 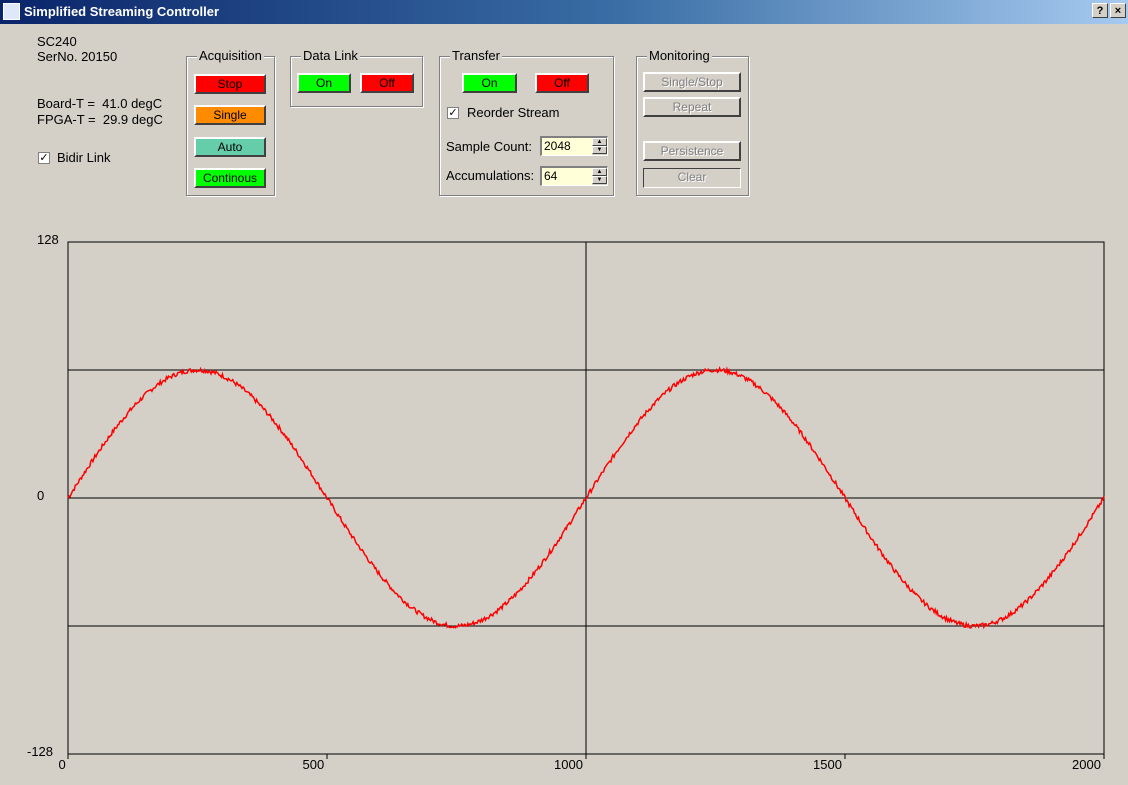 I want to click on sample-count-down-arrow-icon: ▼, so click(x=599, y=150).